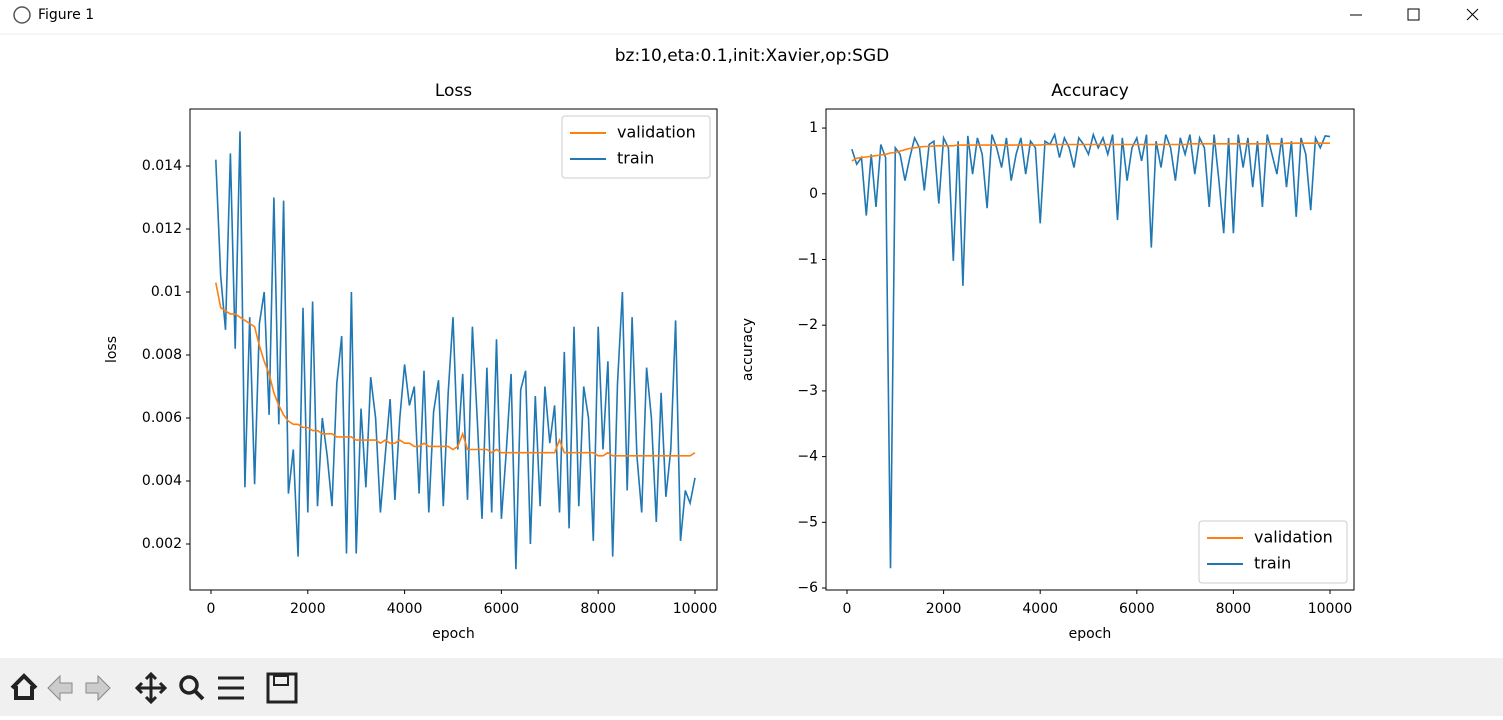  What do you see at coordinates (162, 544) in the screenshot?
I see `y-tick-label: 0.002` at bounding box center [162, 544].